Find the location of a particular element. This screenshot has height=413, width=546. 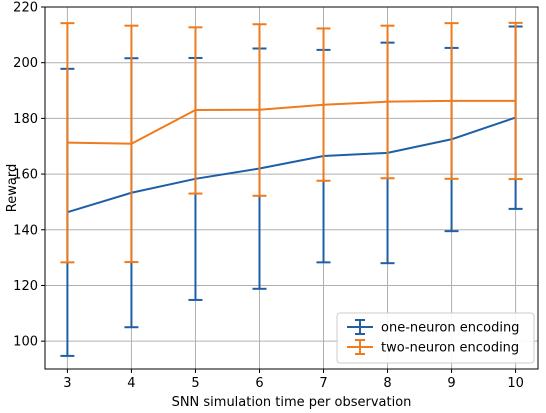

y-axis-label: Reward is located at coordinates (12, 188).